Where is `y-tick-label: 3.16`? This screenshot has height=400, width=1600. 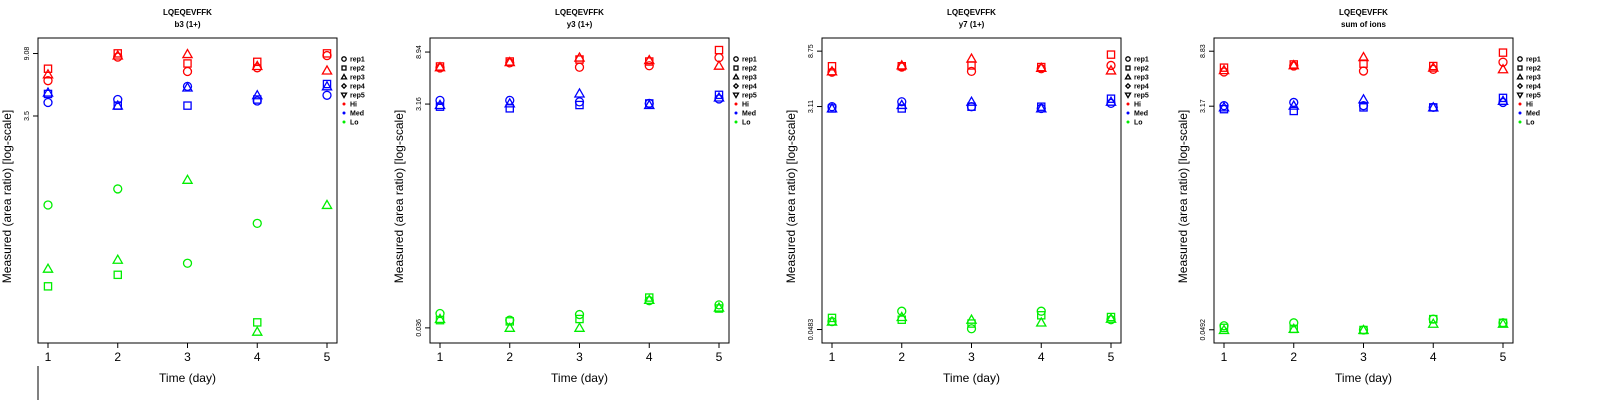 y-tick-label: 3.16 is located at coordinates (419, 104).